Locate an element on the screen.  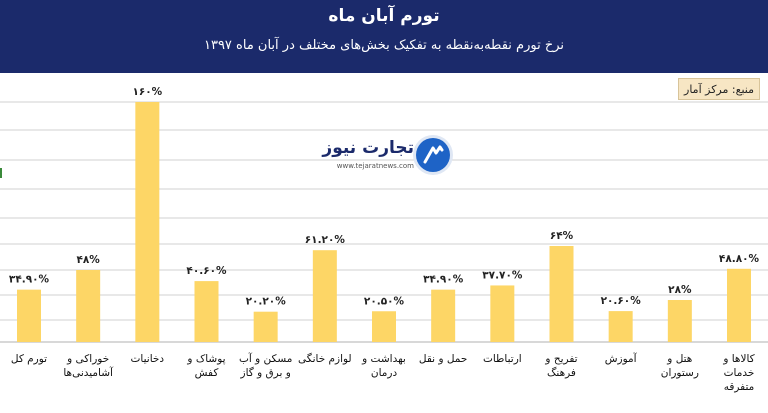
logo-url: www.tejaratnews.com is located at coordinates (375, 166).